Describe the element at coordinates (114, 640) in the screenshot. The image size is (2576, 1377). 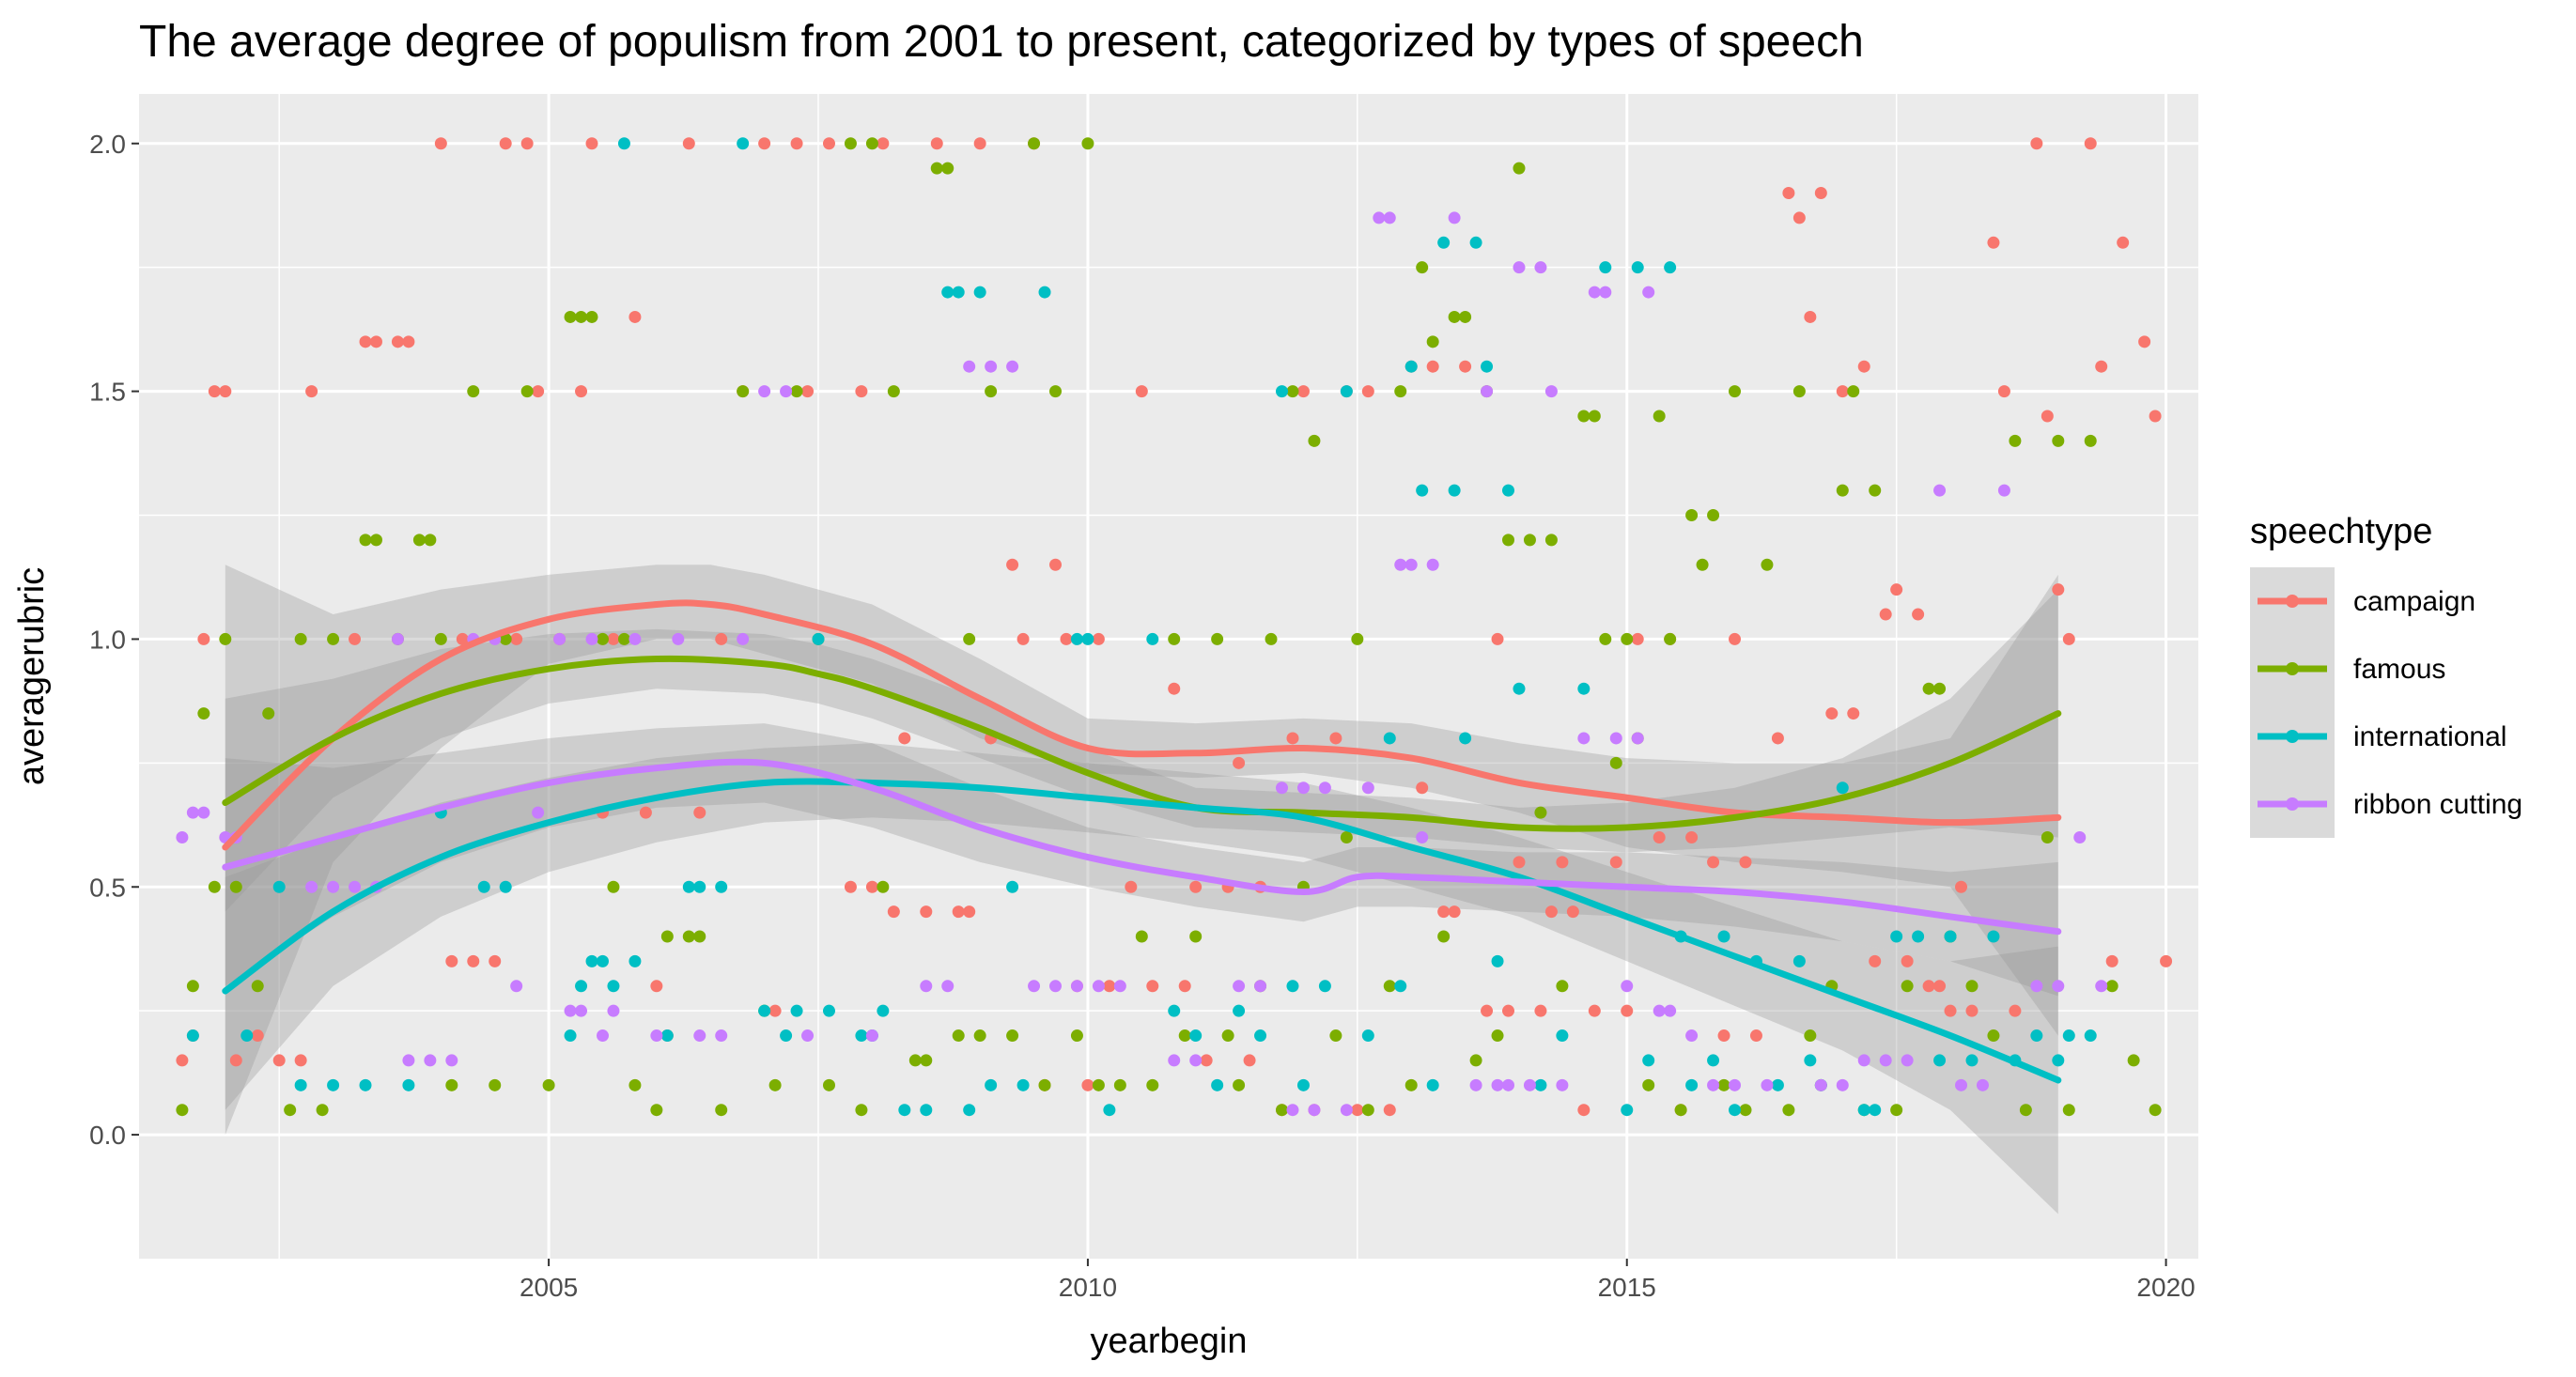
I see `y-axis-ticks: 0.0 0.5 1.0 1.5 2.0` at that location.